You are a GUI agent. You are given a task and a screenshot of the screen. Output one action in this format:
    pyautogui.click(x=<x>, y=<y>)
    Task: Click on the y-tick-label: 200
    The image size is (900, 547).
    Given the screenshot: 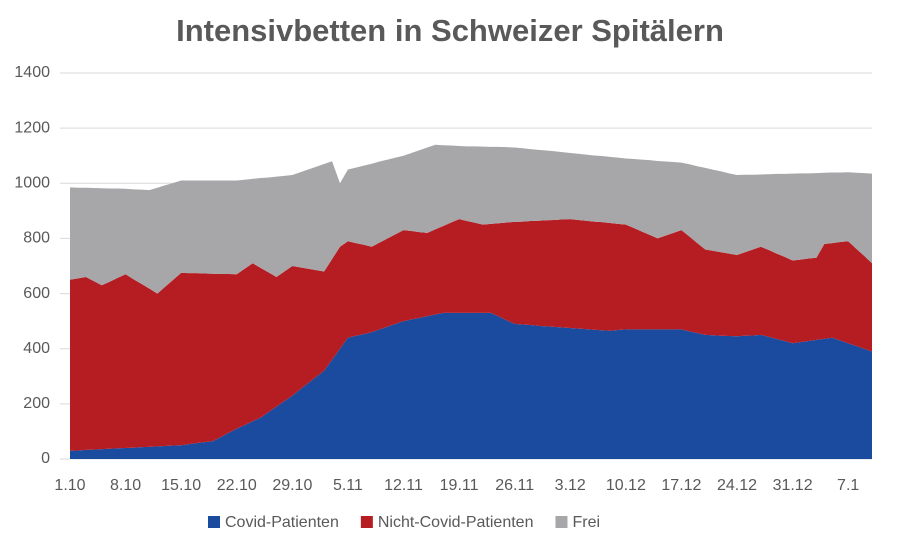 What is the action you would take?
    pyautogui.click(x=36, y=403)
    